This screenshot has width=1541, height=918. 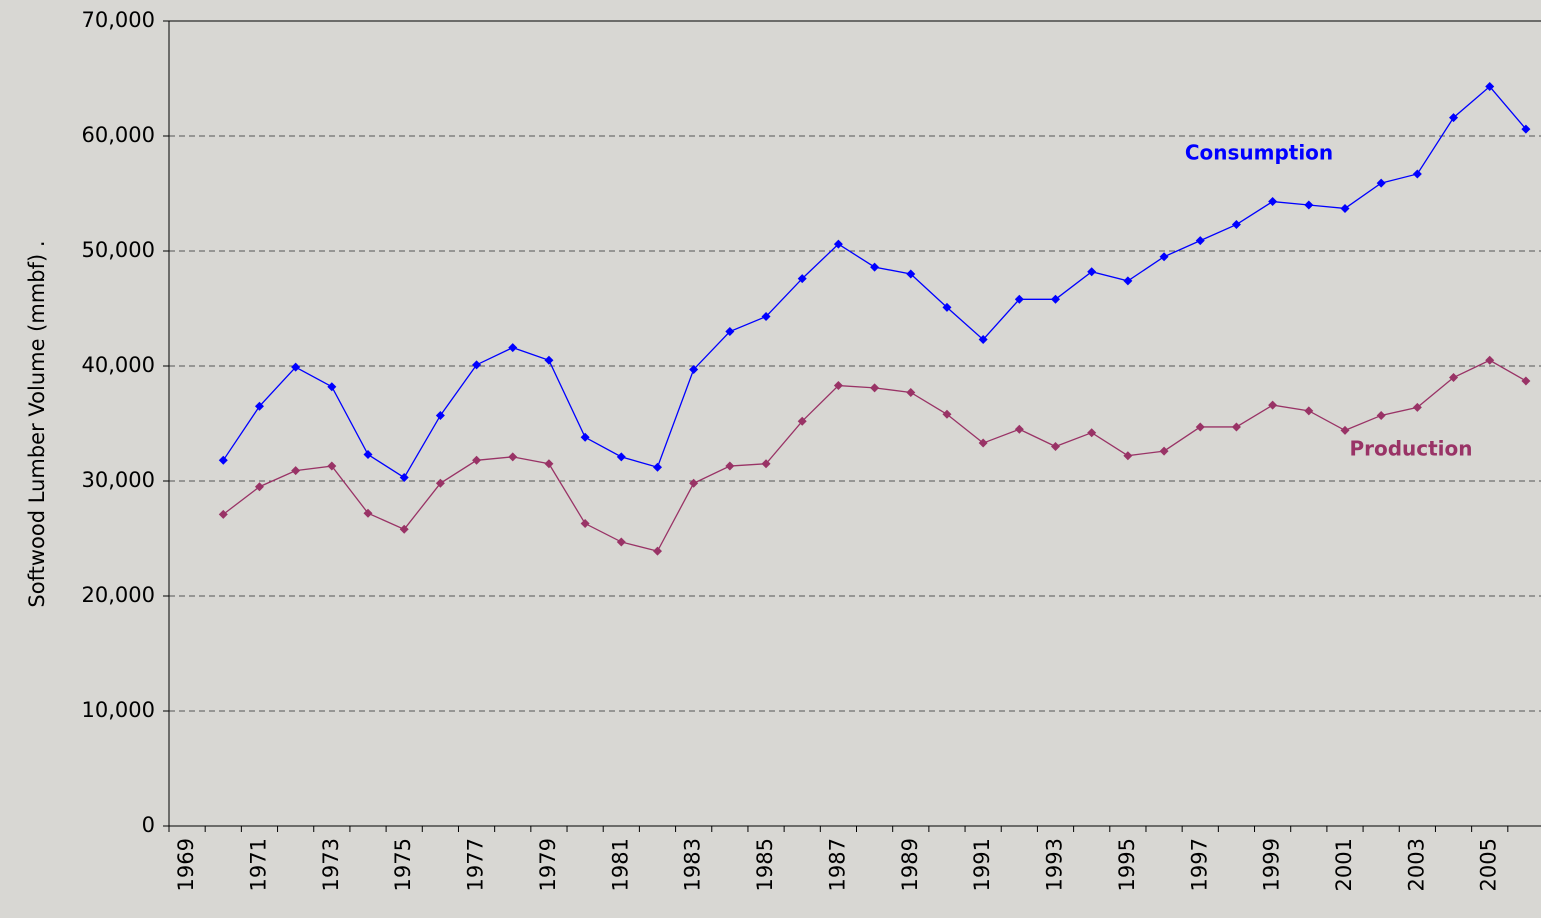 What do you see at coordinates (148, 825) in the screenshot?
I see `y-tick-label: 0` at bounding box center [148, 825].